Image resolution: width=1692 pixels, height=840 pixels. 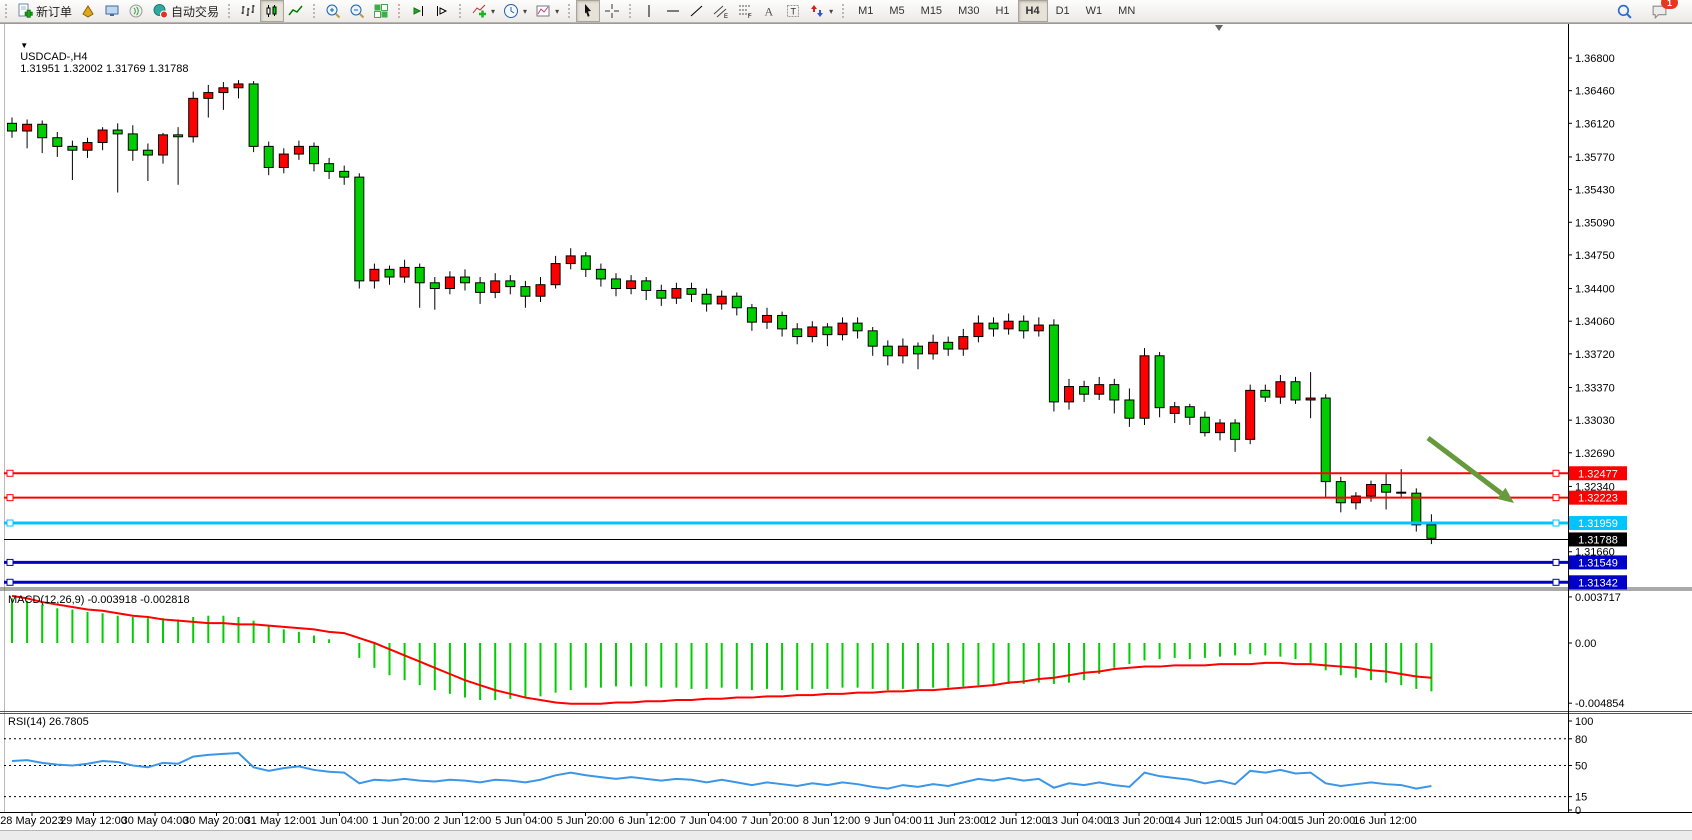 I want to click on trend-arrow-head, so click(x=1505, y=495).